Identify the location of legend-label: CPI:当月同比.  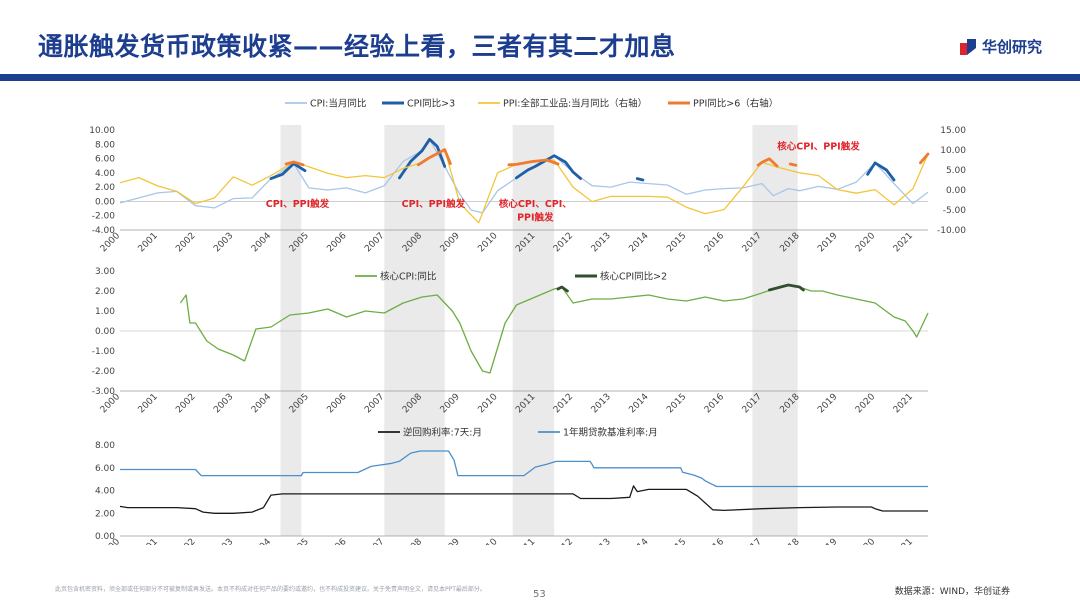
(338, 104).